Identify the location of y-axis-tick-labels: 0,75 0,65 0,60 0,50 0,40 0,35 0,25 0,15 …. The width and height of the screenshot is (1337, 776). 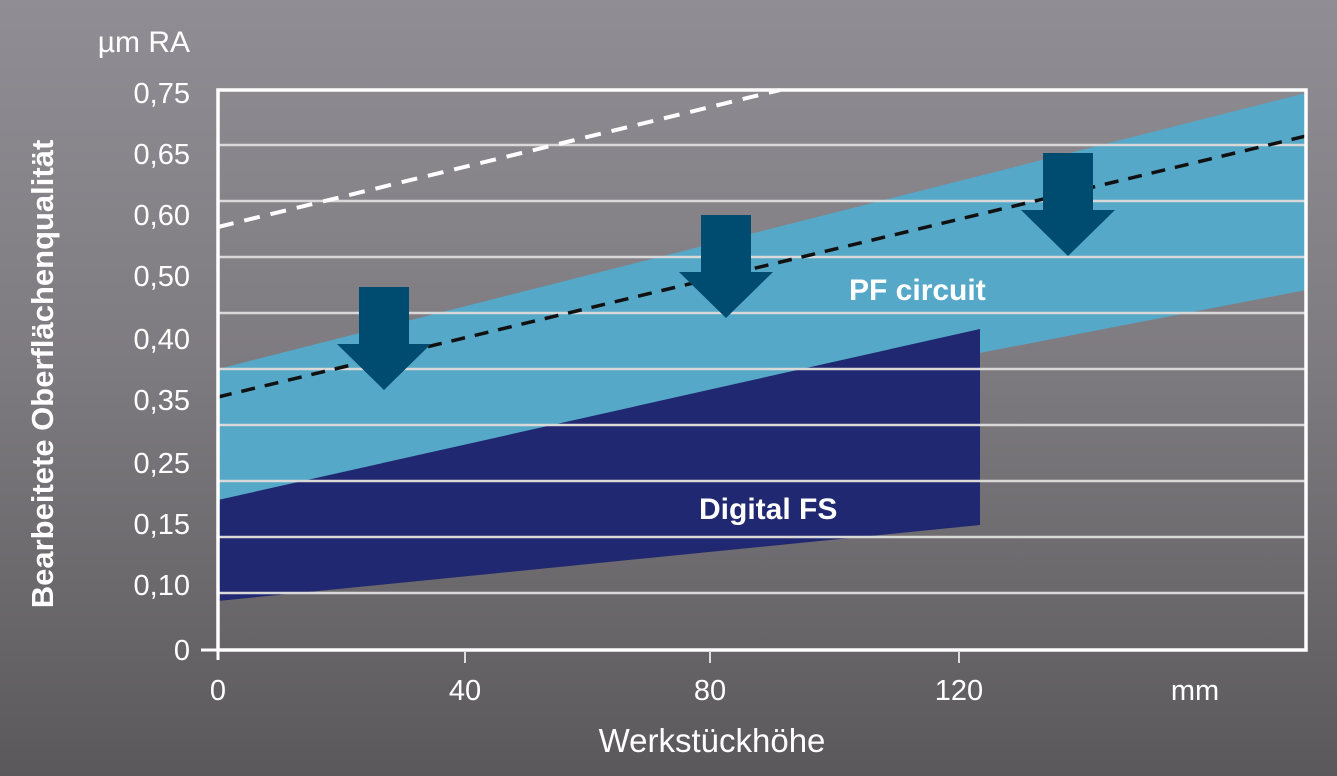
(162, 372).